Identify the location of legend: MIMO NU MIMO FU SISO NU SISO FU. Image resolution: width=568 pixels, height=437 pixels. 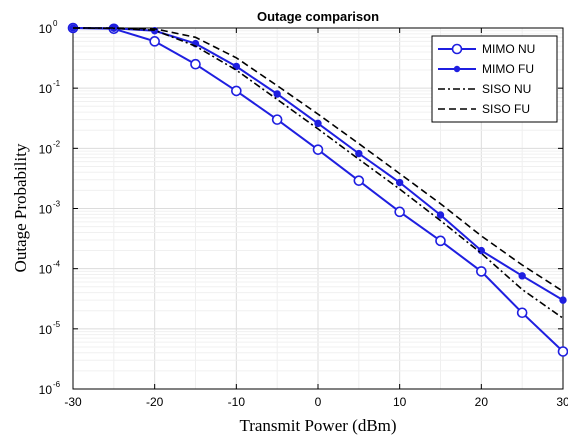
(494, 79).